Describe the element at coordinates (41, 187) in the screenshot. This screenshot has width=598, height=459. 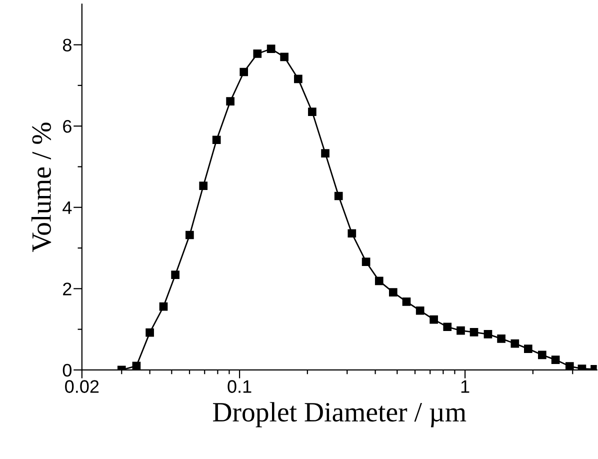
I see `y-axis-title: Volume / %` at that location.